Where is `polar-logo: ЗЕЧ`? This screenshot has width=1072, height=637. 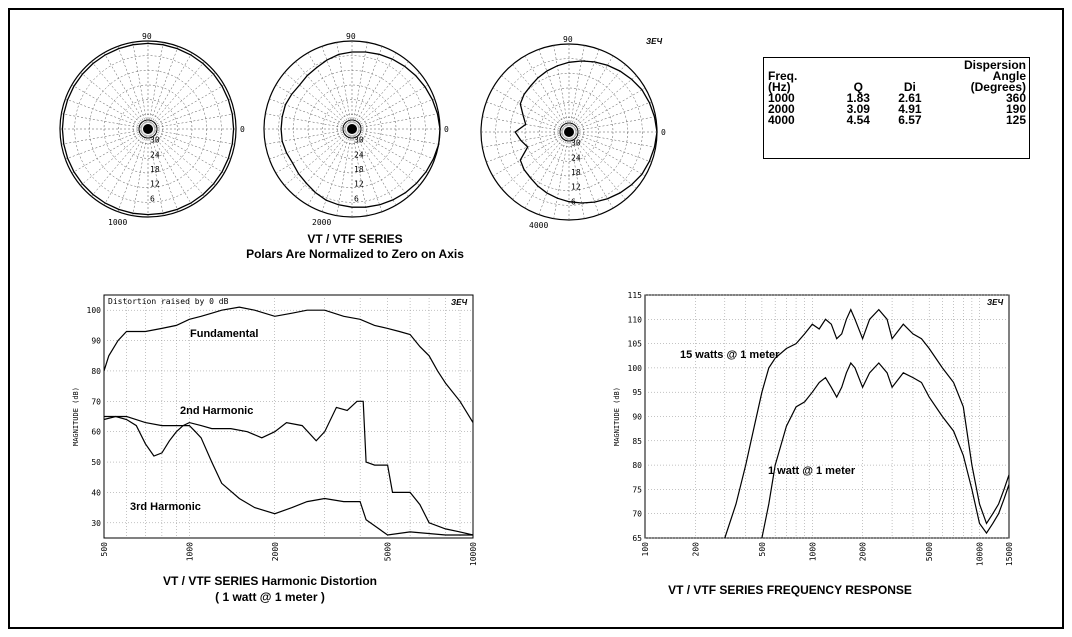
polar-logo: ЗЕЧ is located at coordinates (654, 41).